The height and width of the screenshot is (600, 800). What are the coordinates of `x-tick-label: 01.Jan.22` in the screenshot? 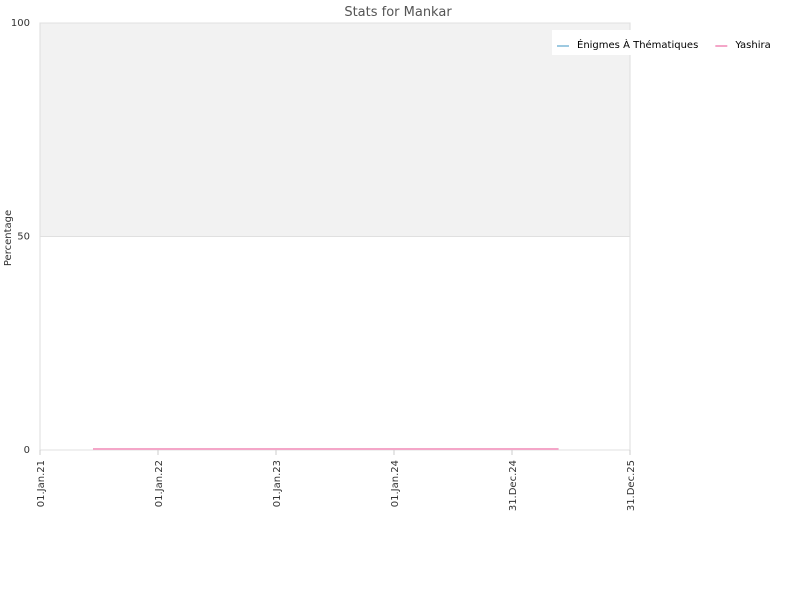 It's located at (159, 483).